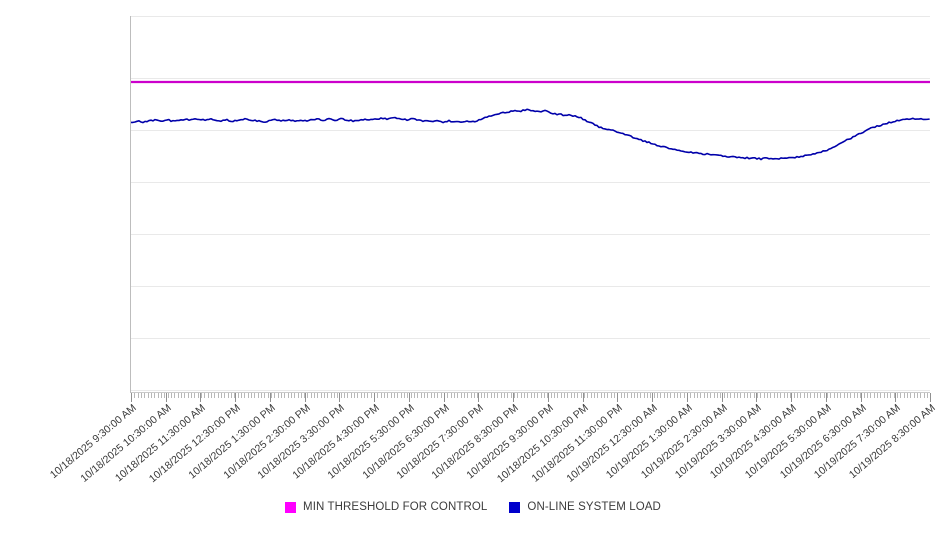 The image size is (946, 540). I want to click on online-system-load-line, so click(530, 134).